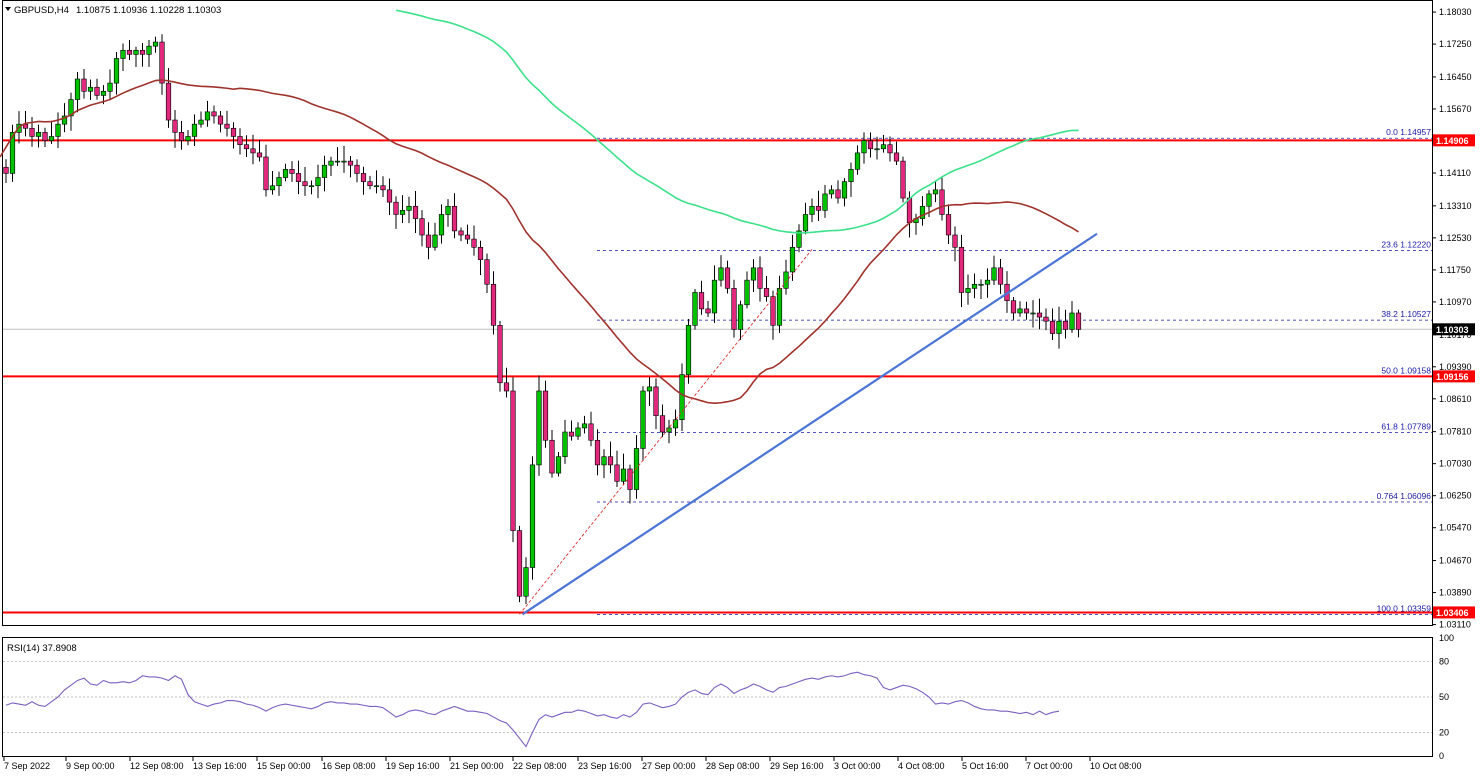 This screenshot has width=1480, height=776. What do you see at coordinates (1455, 432) in the screenshot?
I see `price-tick-label: 1.07810` at bounding box center [1455, 432].